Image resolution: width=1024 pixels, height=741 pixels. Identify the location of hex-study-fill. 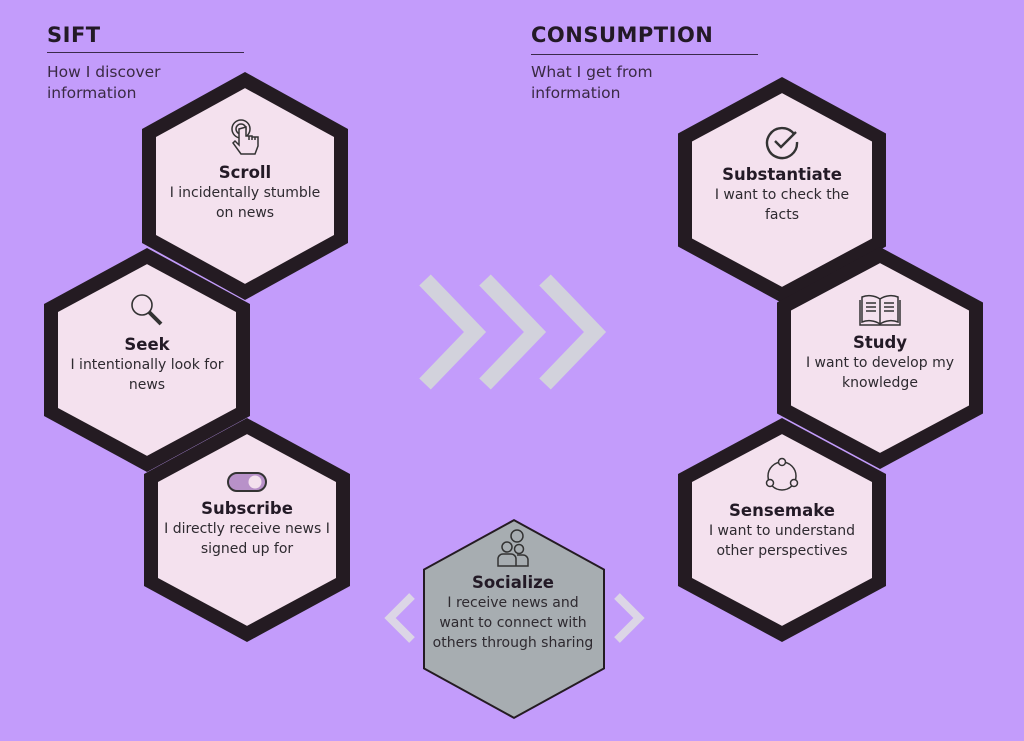
(880, 358).